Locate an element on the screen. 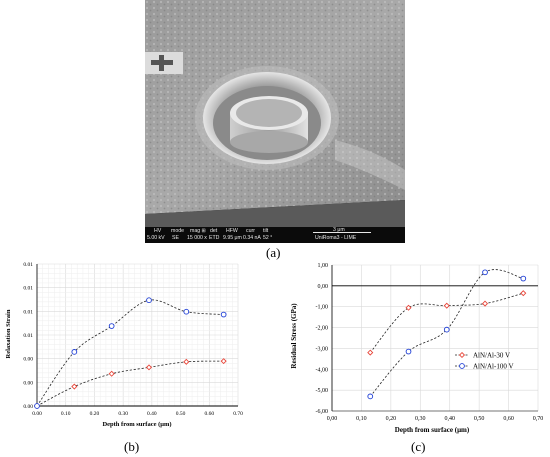 The height and width of the screenshot is (457, 550). x-tick-label: 0.40 is located at coordinates (152, 414).